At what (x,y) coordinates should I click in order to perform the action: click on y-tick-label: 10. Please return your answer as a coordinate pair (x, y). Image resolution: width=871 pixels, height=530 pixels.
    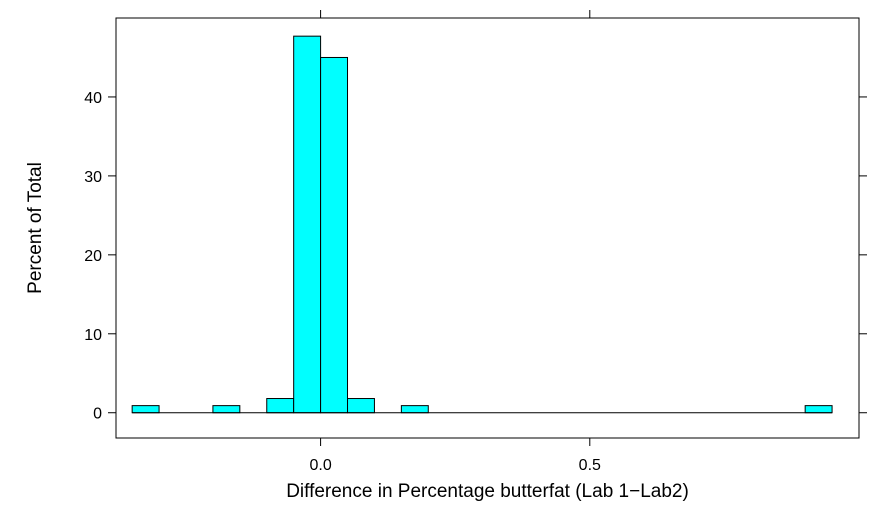
    Looking at the image, I should click on (93, 335).